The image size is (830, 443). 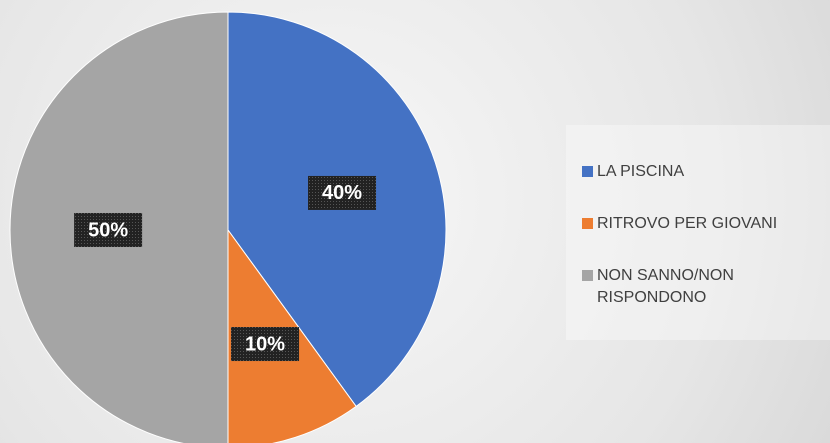 I want to click on legend-label: NON SANNO/NON RISPONDONO, so click(x=665, y=286).